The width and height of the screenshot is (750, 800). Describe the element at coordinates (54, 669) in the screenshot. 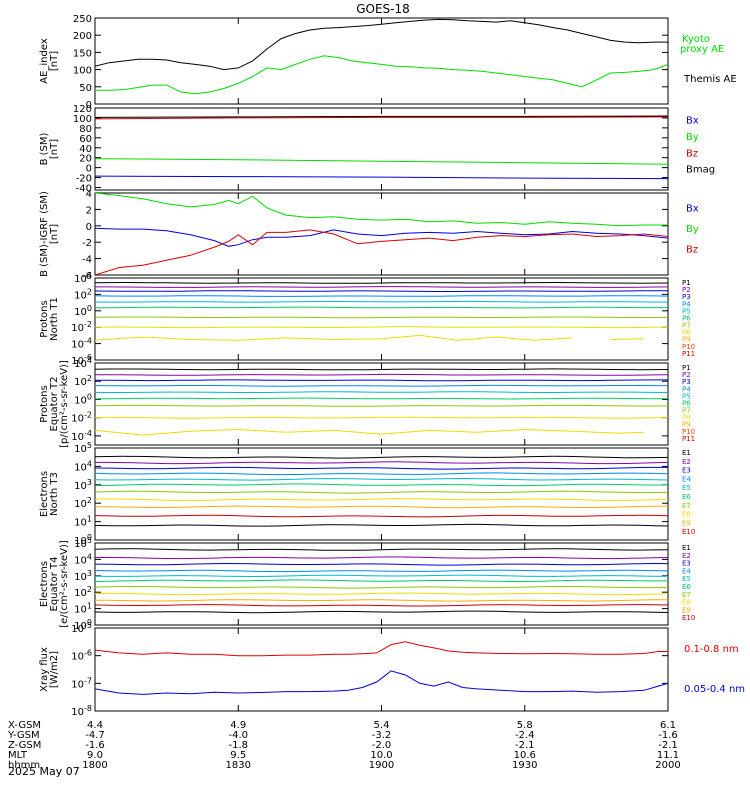

I see `y-axis-label: [W/m2]` at that location.